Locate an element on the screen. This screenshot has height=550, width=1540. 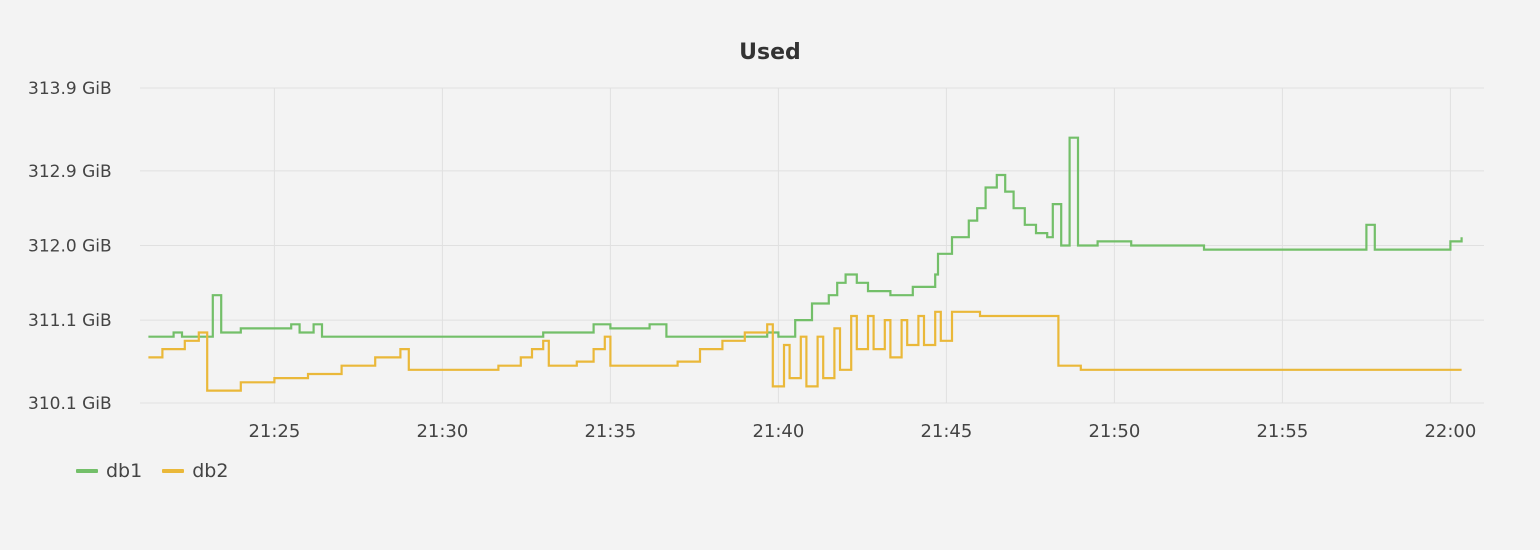
x-tick-label: 21:45 is located at coordinates (946, 431).